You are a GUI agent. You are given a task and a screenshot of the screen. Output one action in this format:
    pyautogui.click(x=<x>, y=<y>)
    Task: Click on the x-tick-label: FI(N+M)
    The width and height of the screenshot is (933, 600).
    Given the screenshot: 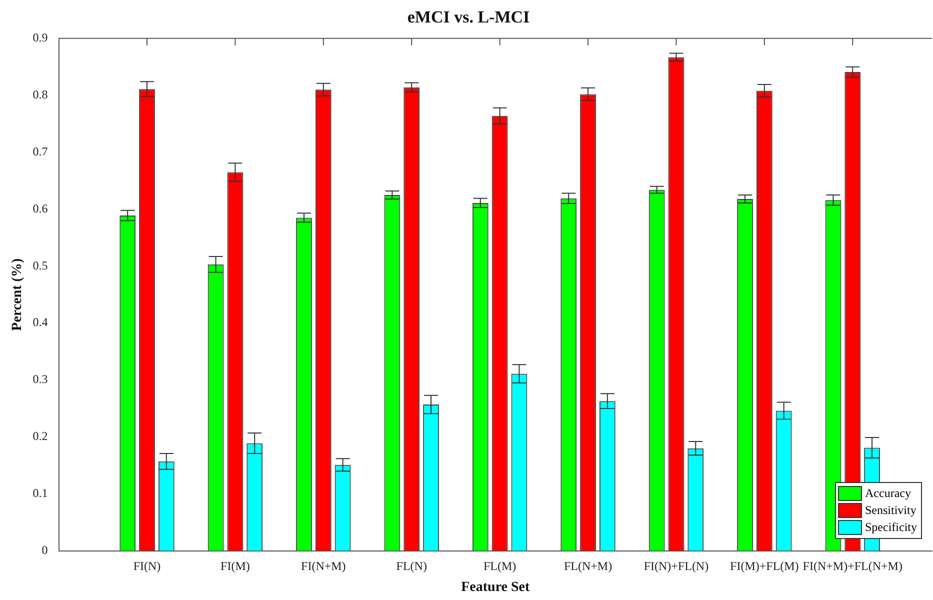 What is the action you would take?
    pyautogui.click(x=323, y=566)
    